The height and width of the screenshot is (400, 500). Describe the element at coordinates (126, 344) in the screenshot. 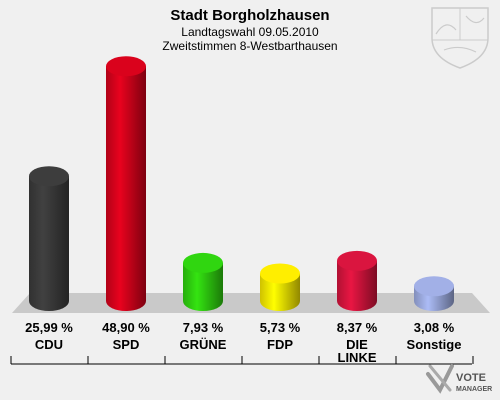

I see `category-label-spd: SPD` at that location.